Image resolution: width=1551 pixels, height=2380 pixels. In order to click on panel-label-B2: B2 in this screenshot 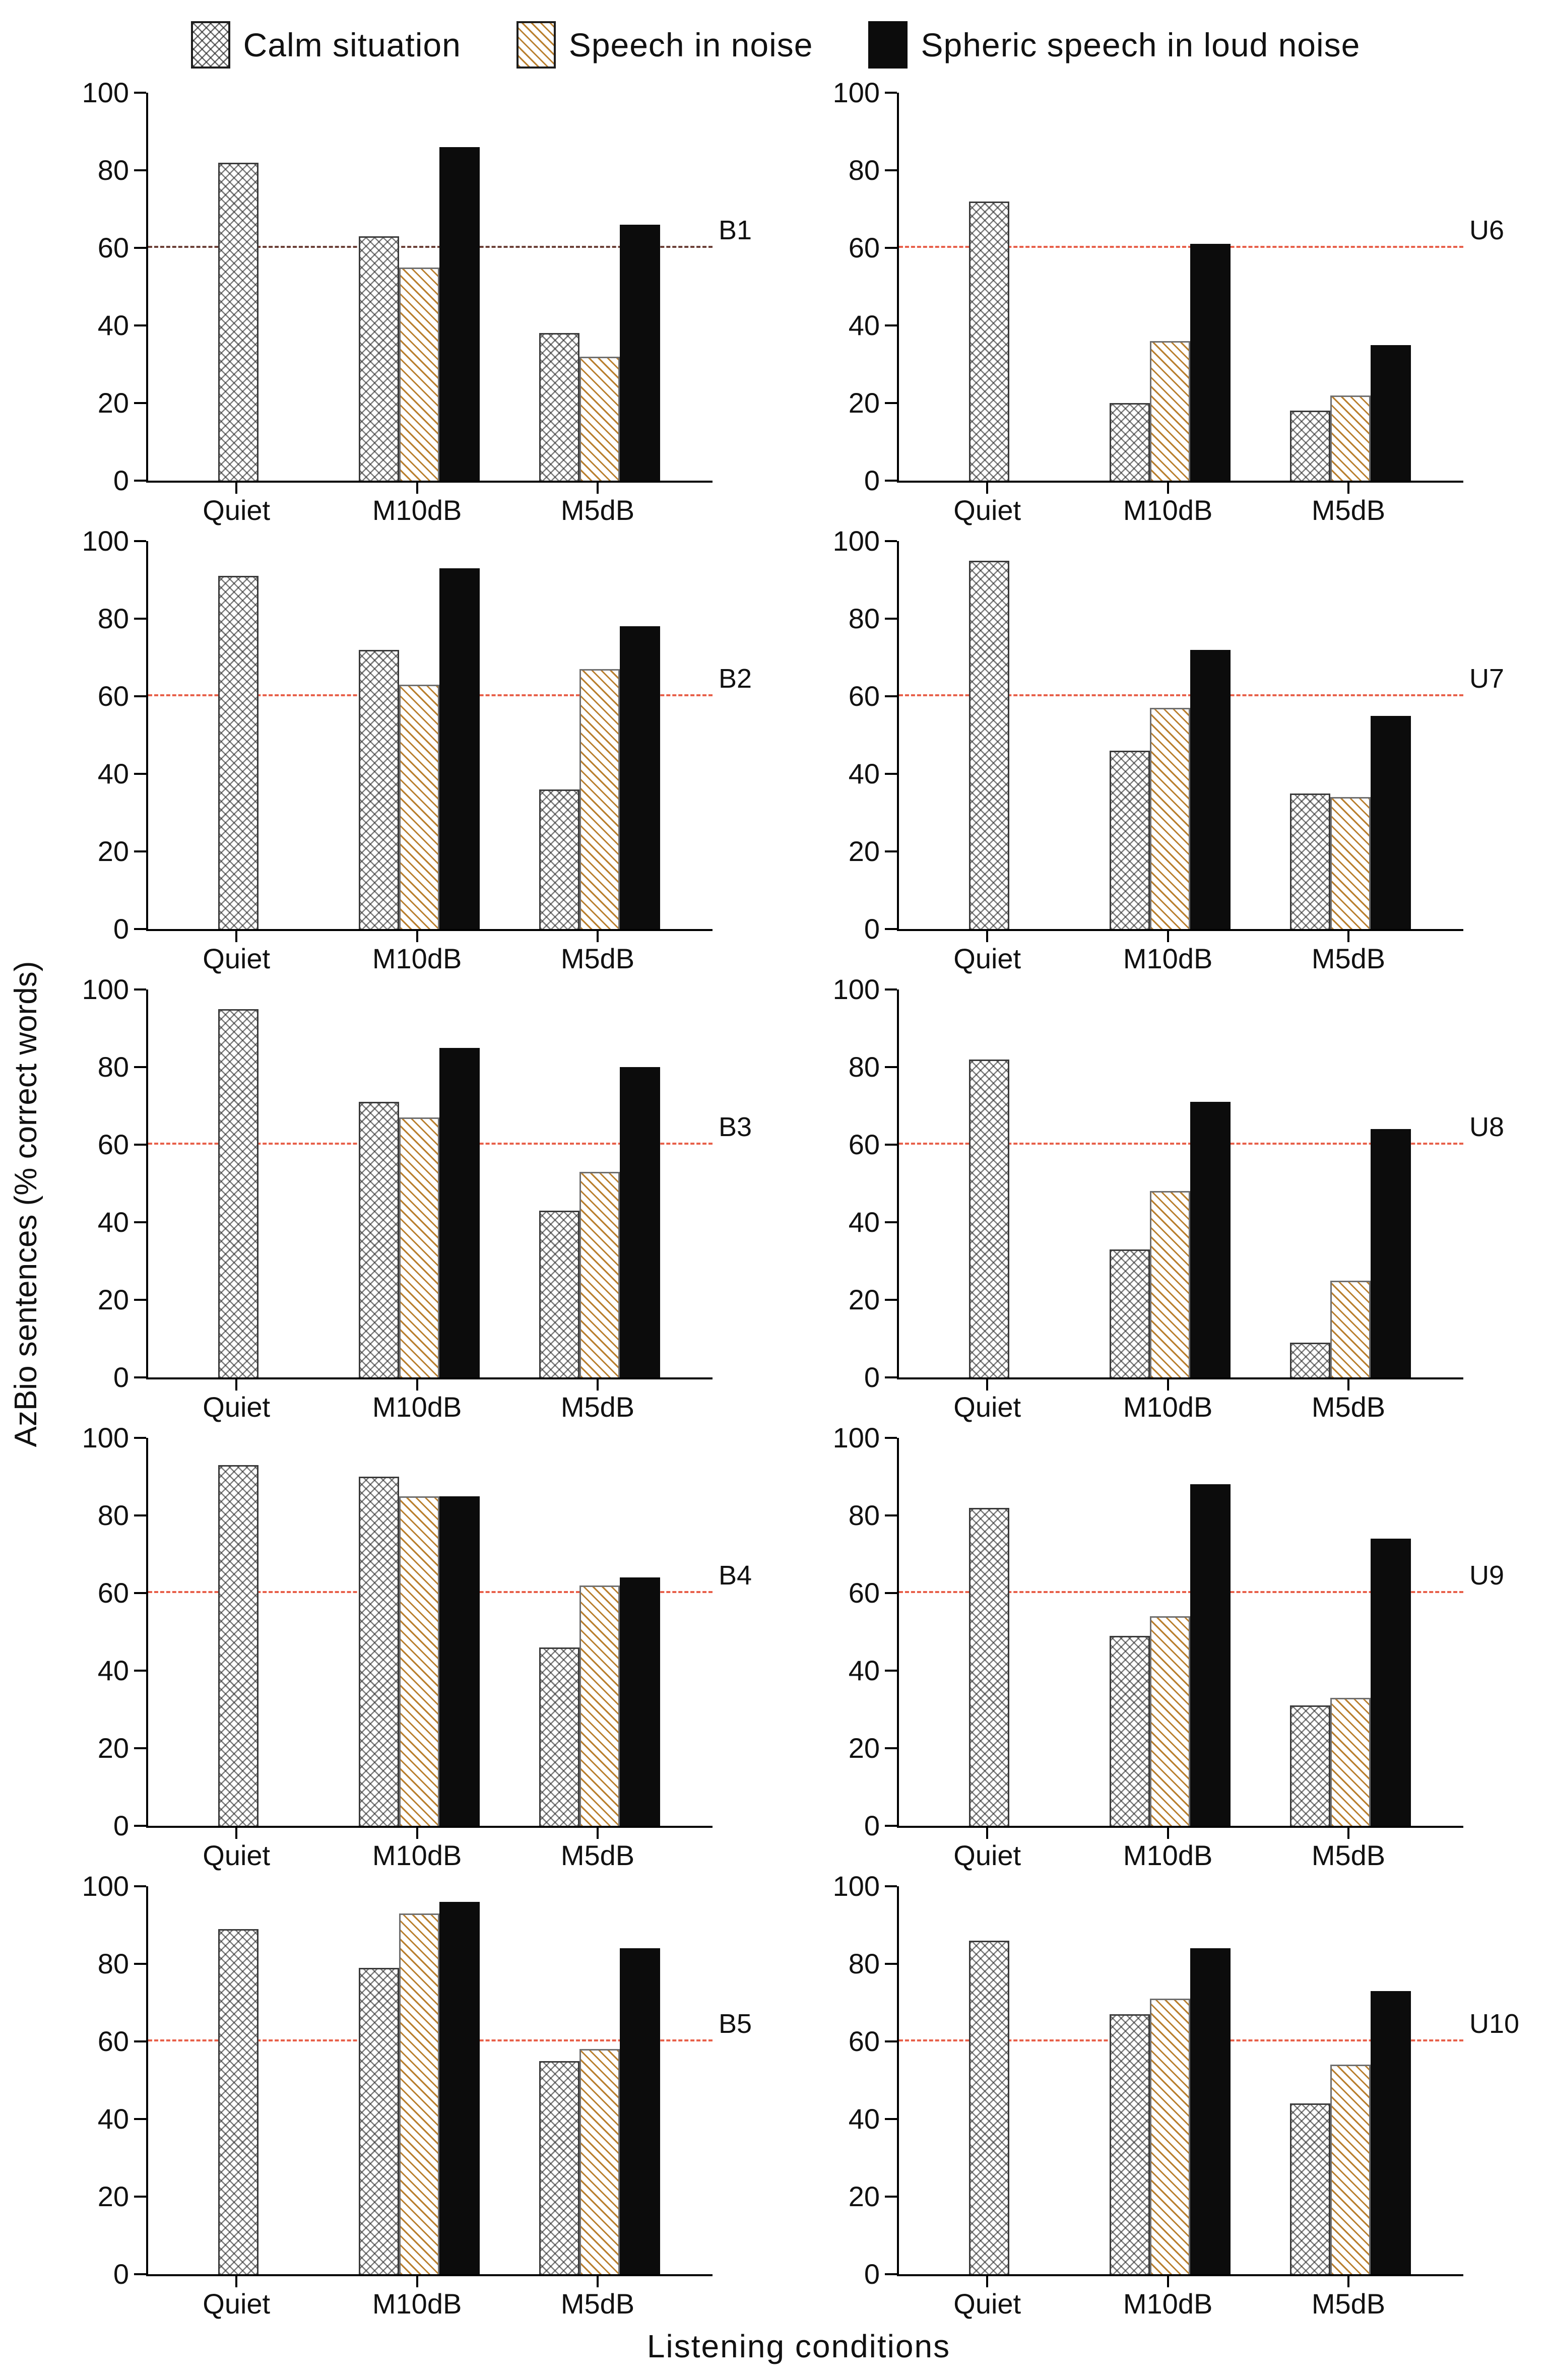, I will do `click(736, 679)`.